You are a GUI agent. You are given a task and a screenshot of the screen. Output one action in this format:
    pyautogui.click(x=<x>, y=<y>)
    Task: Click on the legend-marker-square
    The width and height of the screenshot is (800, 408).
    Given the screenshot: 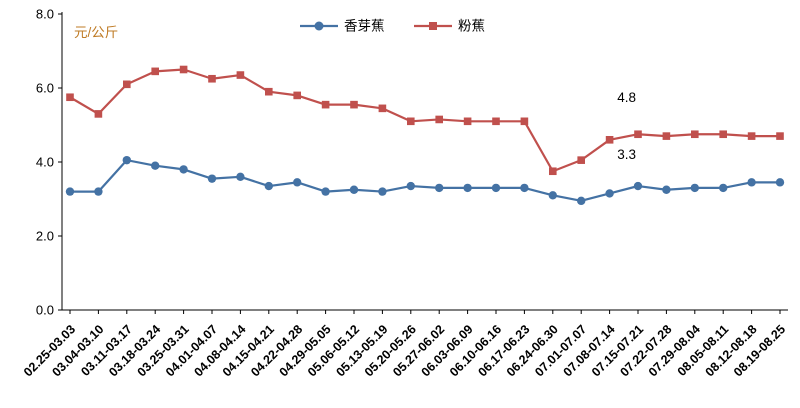 What is the action you would take?
    pyautogui.click(x=433, y=26)
    